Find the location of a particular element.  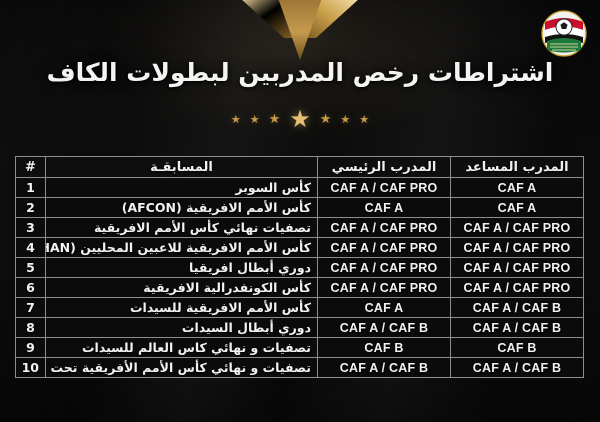

page-title: اشتراطات رخص المدربين لبطولات الكاف is located at coordinates (300, 72).